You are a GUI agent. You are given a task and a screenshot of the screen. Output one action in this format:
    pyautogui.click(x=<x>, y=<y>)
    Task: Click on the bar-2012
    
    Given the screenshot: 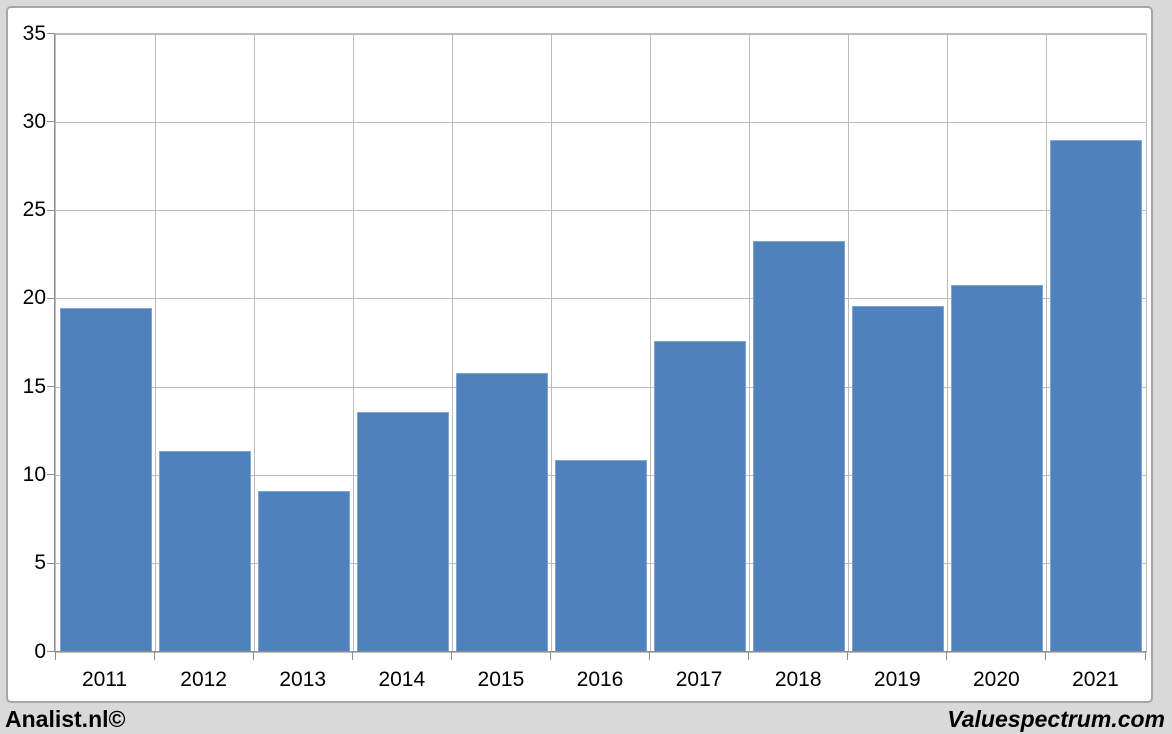 What is the action you would take?
    pyautogui.click(x=204, y=551)
    